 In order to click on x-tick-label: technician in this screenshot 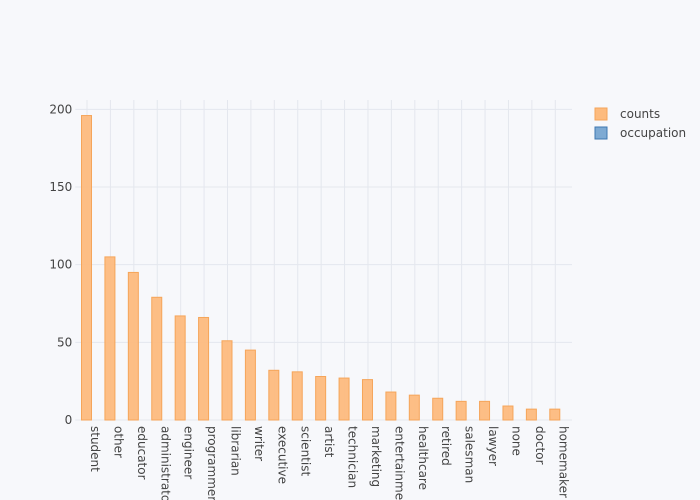, I will do `click(353, 457)`.